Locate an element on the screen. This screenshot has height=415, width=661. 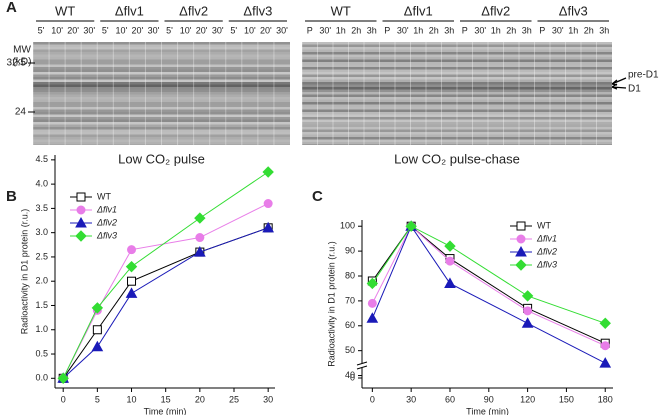
mw-label: MW is located at coordinates (22, 50).